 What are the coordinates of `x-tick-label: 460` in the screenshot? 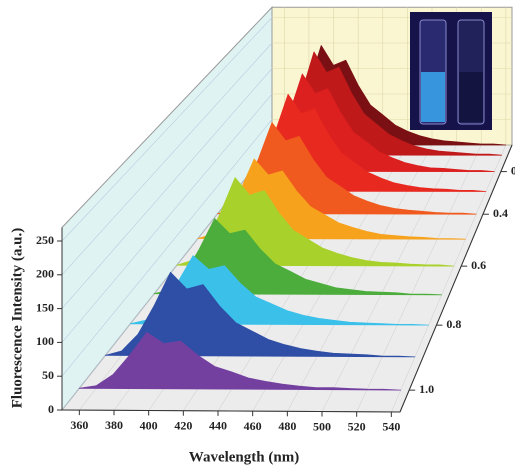 It's located at (253, 426).